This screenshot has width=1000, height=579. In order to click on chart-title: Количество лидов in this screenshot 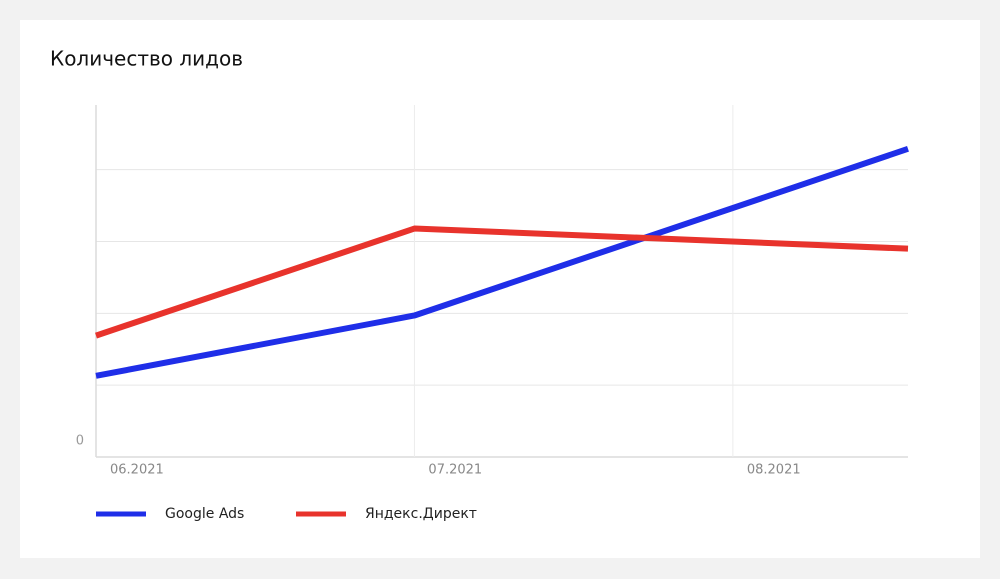, I will do `click(146, 59)`.